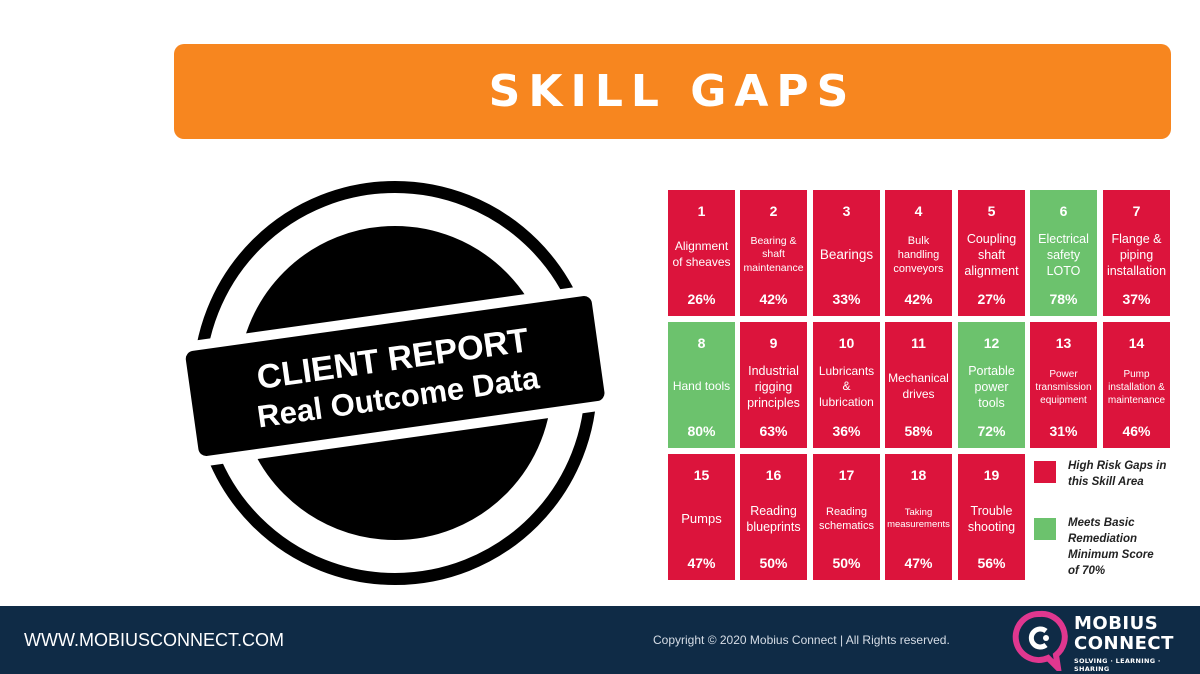 Image resolution: width=1200 pixels, height=674 pixels. I want to click on skill-label: Flange & piping installation, so click(1136, 255).